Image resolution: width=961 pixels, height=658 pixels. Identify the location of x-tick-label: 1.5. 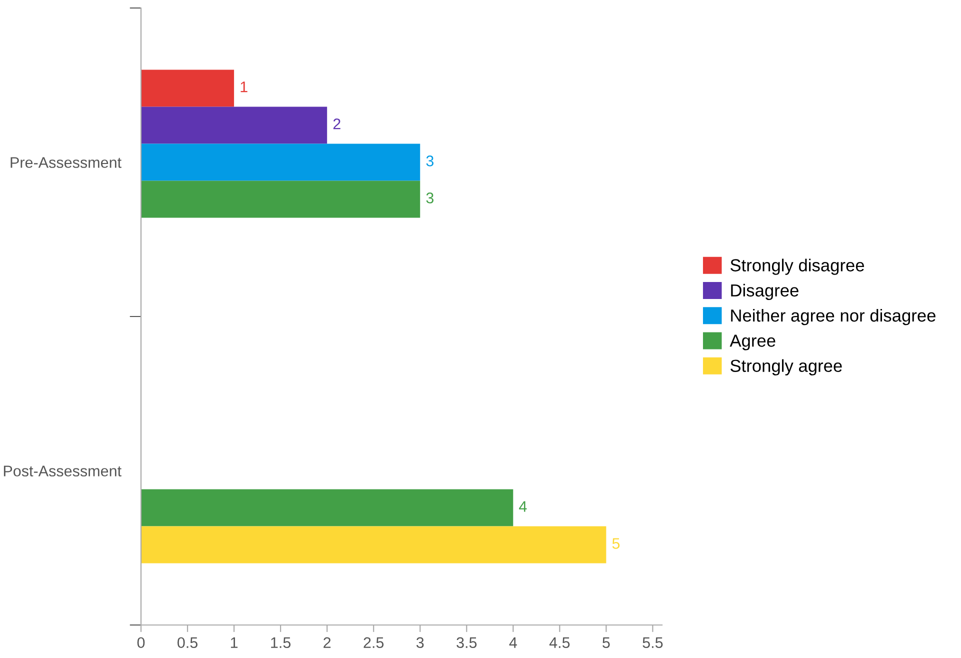
(281, 642).